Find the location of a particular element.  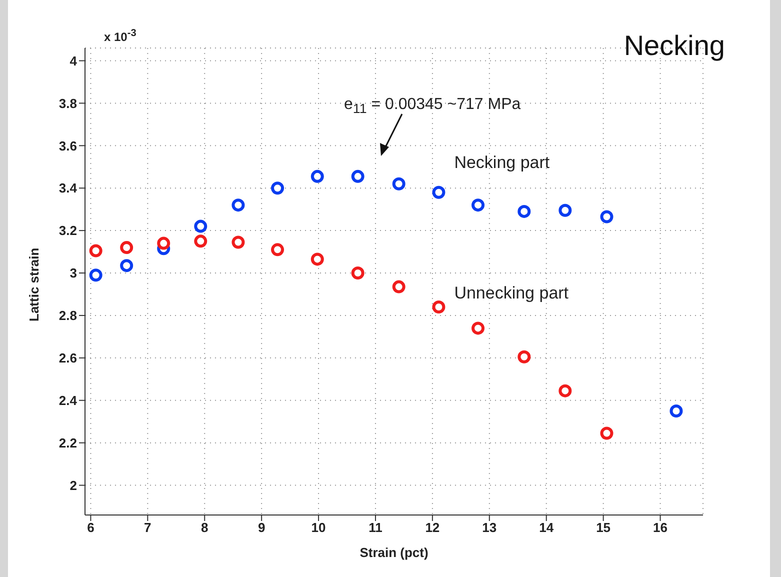

y-tick-label: 2.2 is located at coordinates (67, 442).